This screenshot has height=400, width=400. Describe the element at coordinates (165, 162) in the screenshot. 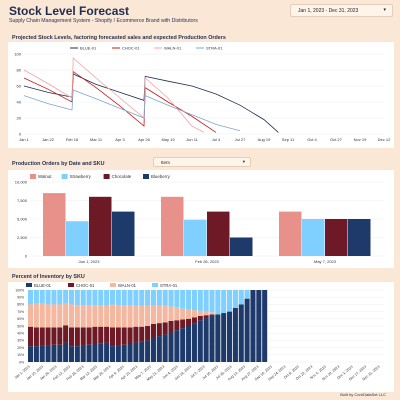

I see `item-dropdown-value: Item` at that location.